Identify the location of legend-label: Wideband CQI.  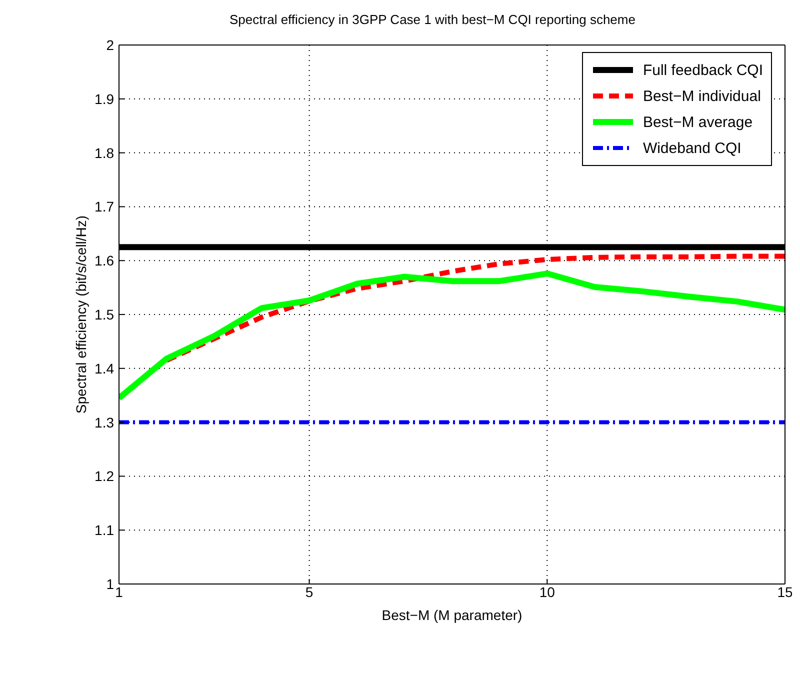
(692, 148).